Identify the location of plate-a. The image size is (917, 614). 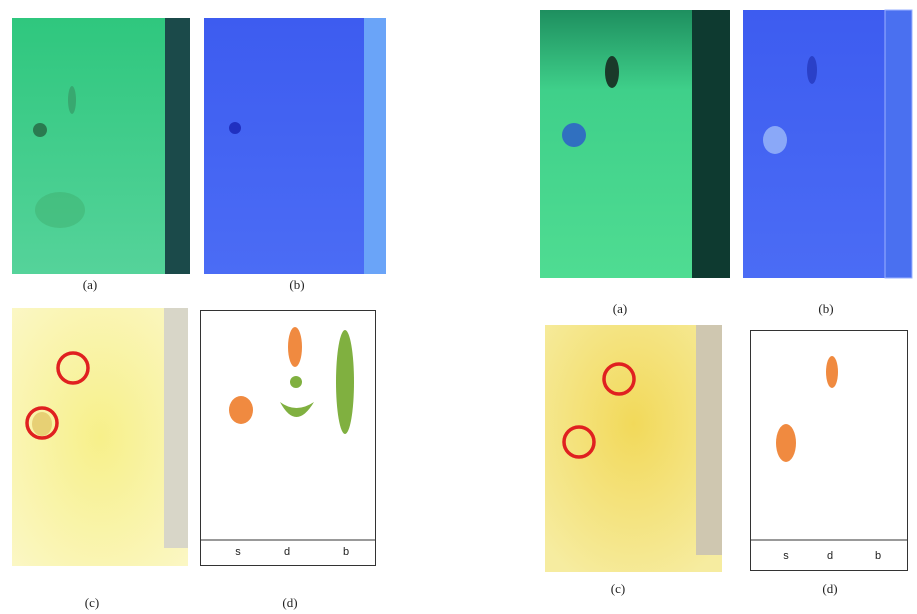
(101, 146).